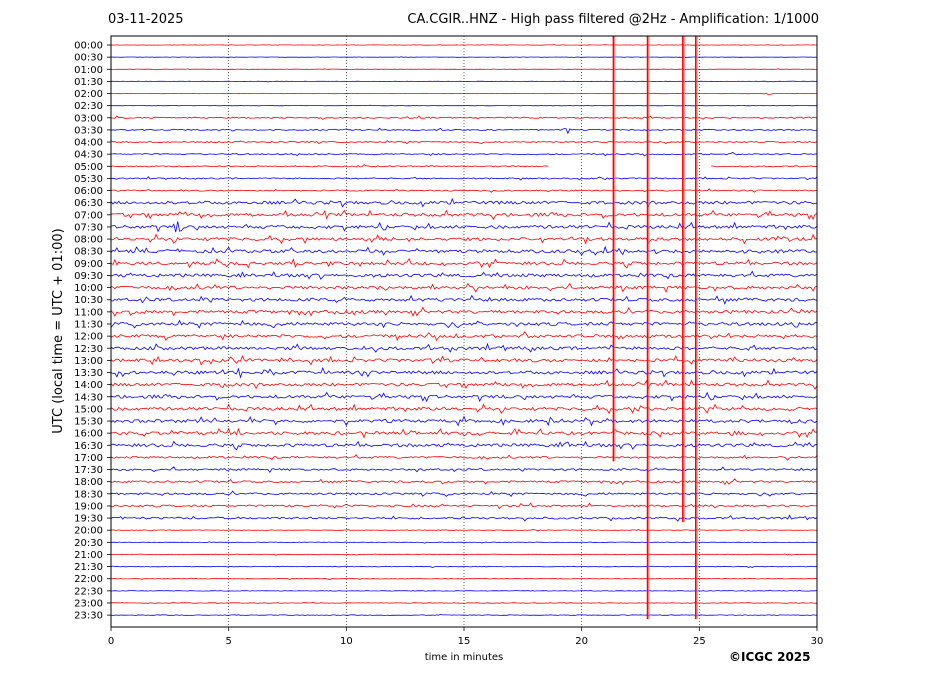  I want to click on x-tick-label: 30, so click(817, 641).